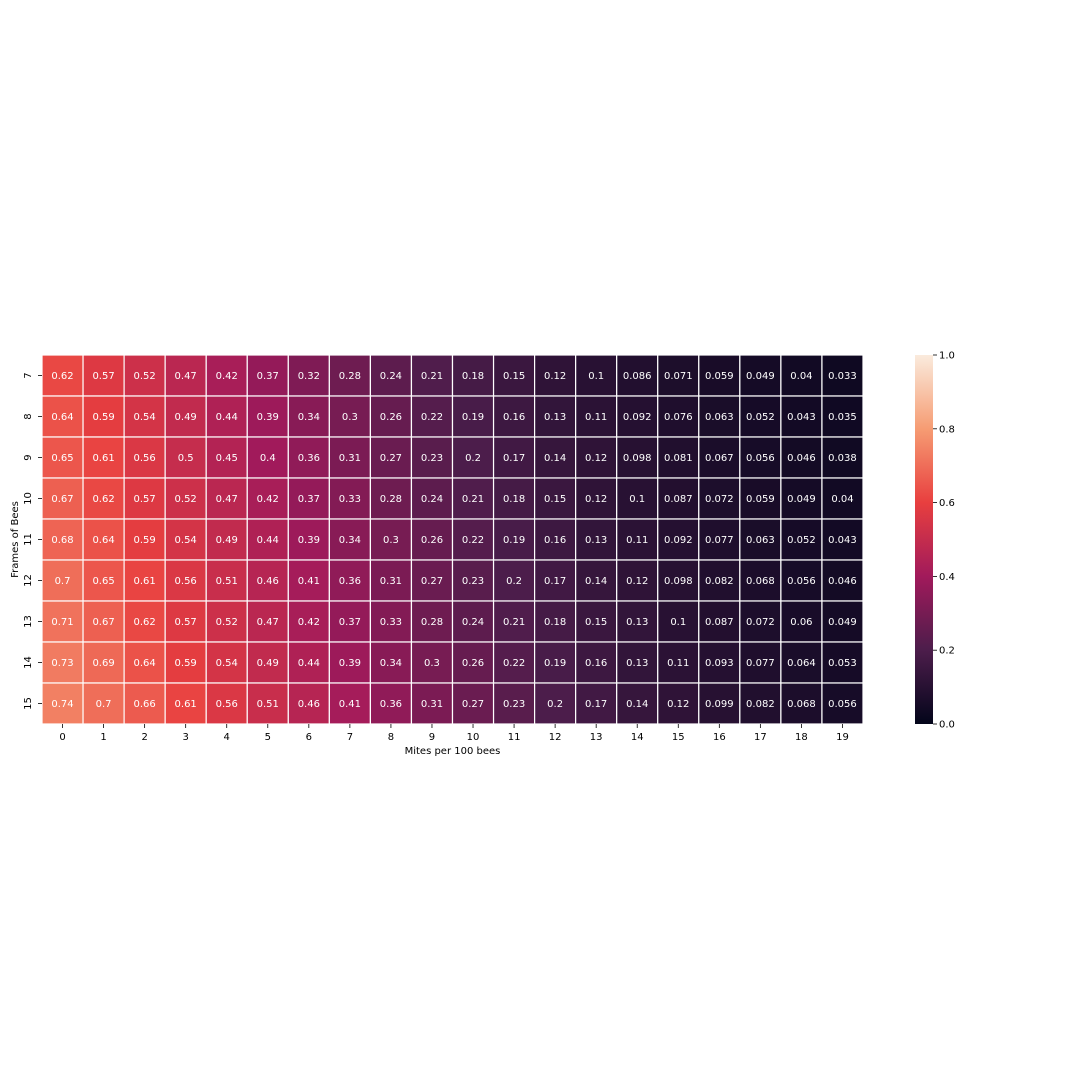  Describe the element at coordinates (514, 737) in the screenshot. I see `x-tick-label: 11` at that location.